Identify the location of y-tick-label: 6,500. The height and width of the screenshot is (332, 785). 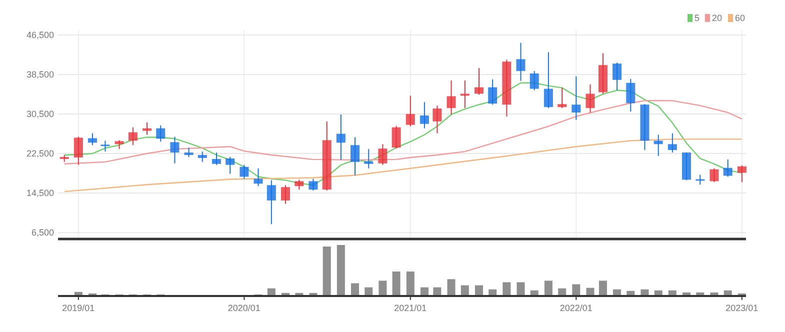
(42, 233).